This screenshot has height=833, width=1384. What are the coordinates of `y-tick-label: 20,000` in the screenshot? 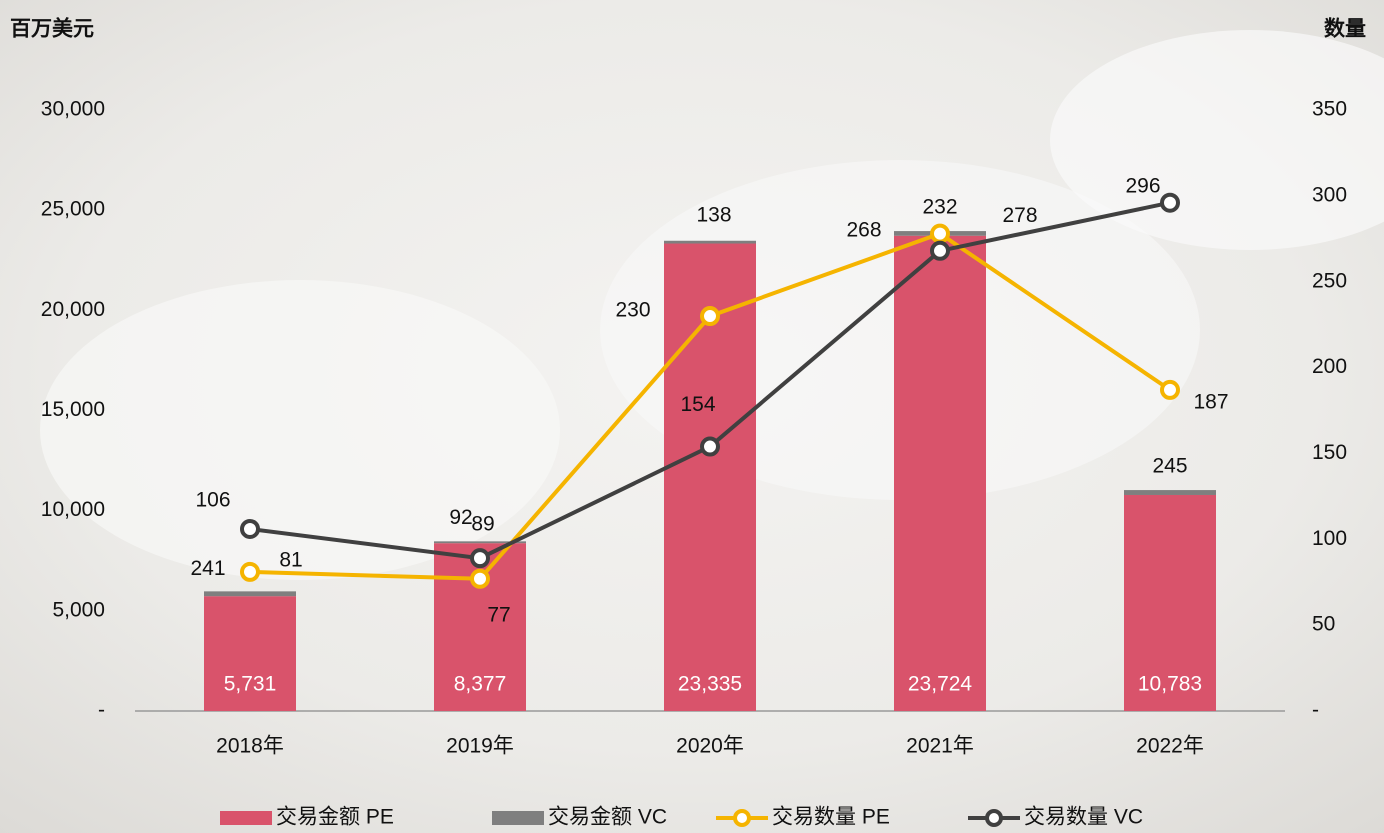 It's located at (73, 309).